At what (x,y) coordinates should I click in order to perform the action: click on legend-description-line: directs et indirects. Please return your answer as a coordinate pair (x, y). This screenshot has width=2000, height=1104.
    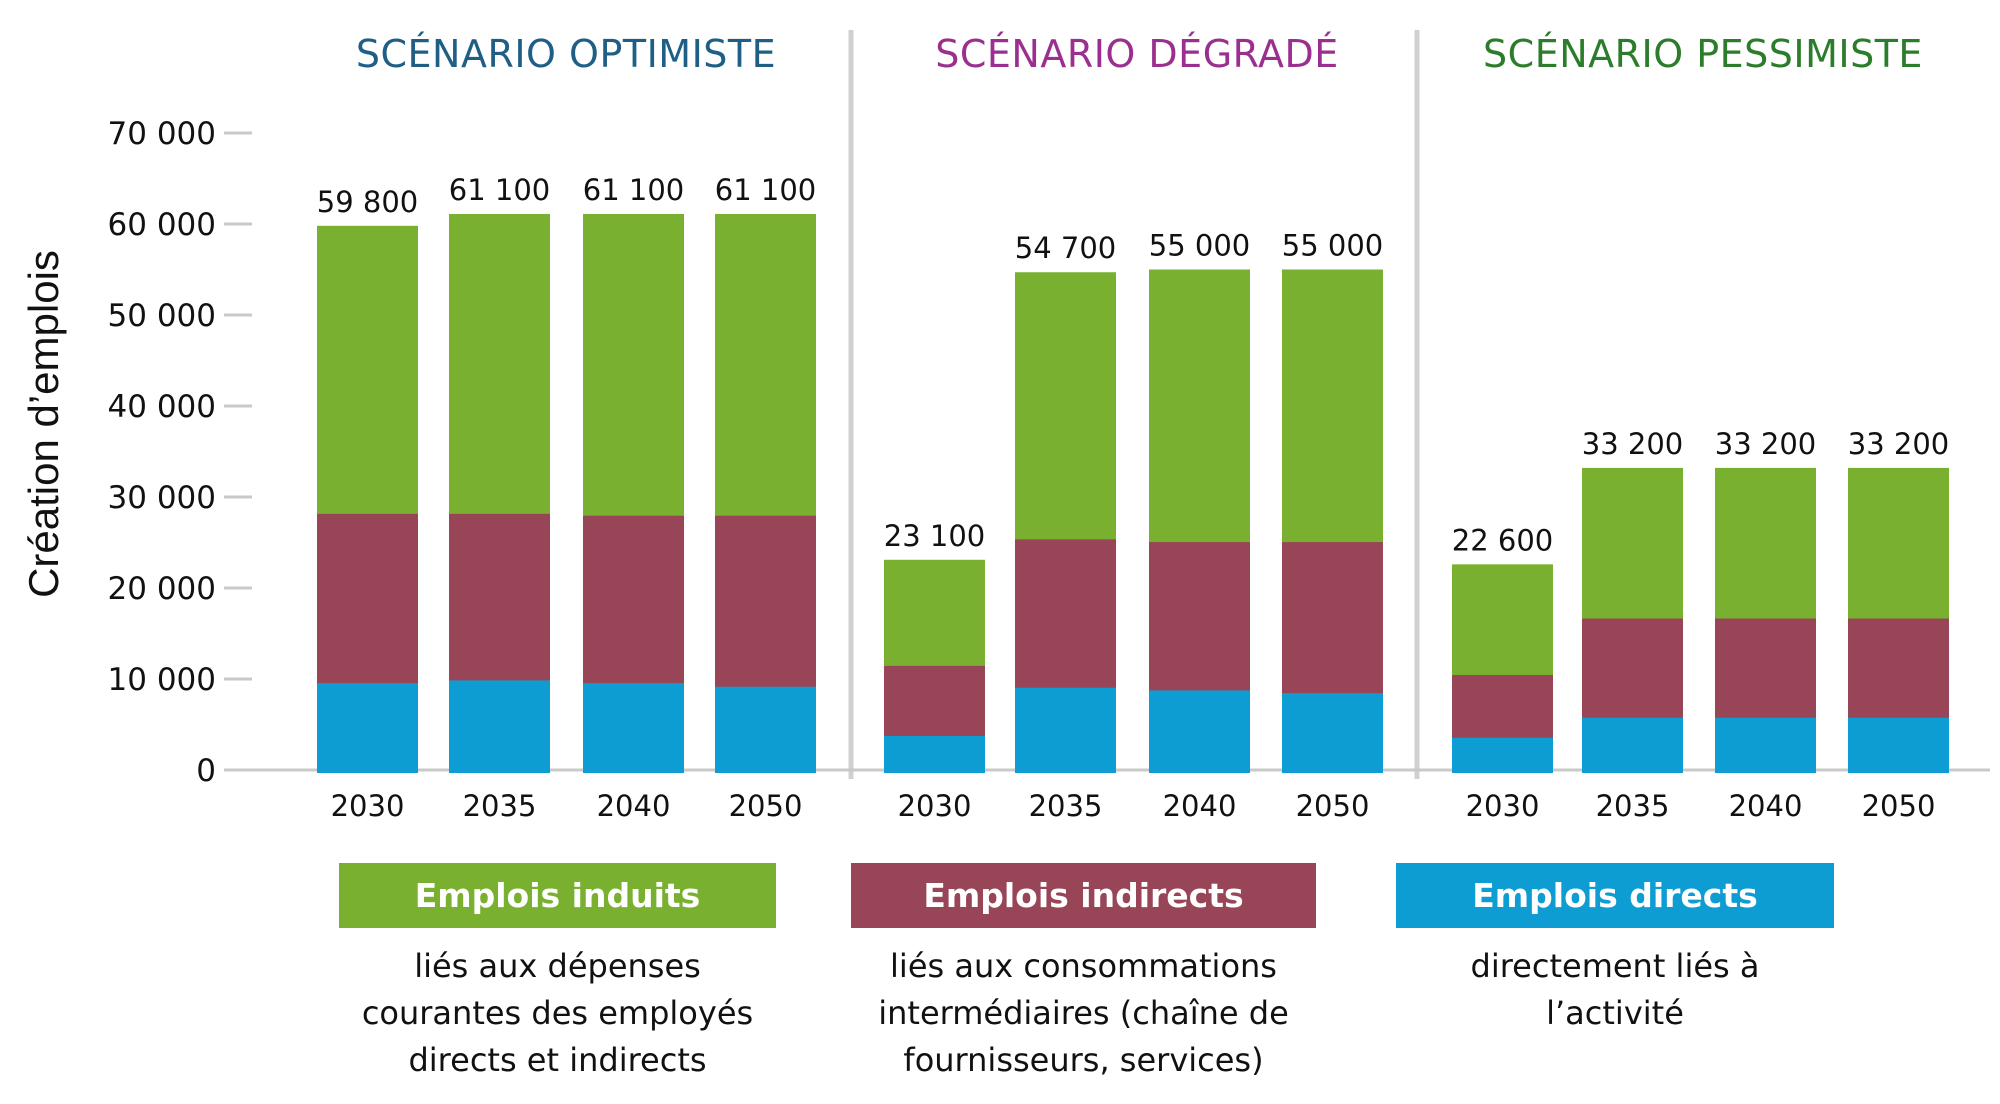
    Looking at the image, I should click on (557, 1060).